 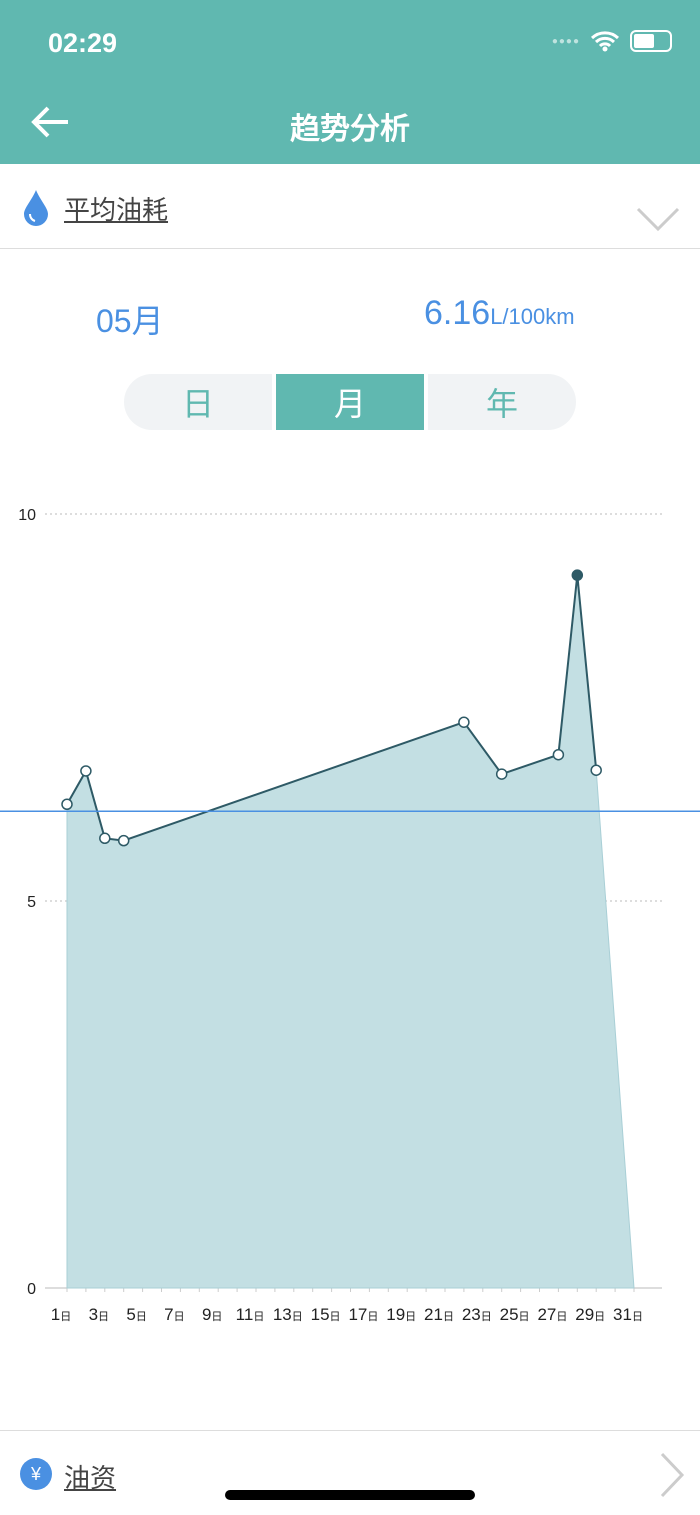 I want to click on status-time: 02:29, so click(x=83, y=43).